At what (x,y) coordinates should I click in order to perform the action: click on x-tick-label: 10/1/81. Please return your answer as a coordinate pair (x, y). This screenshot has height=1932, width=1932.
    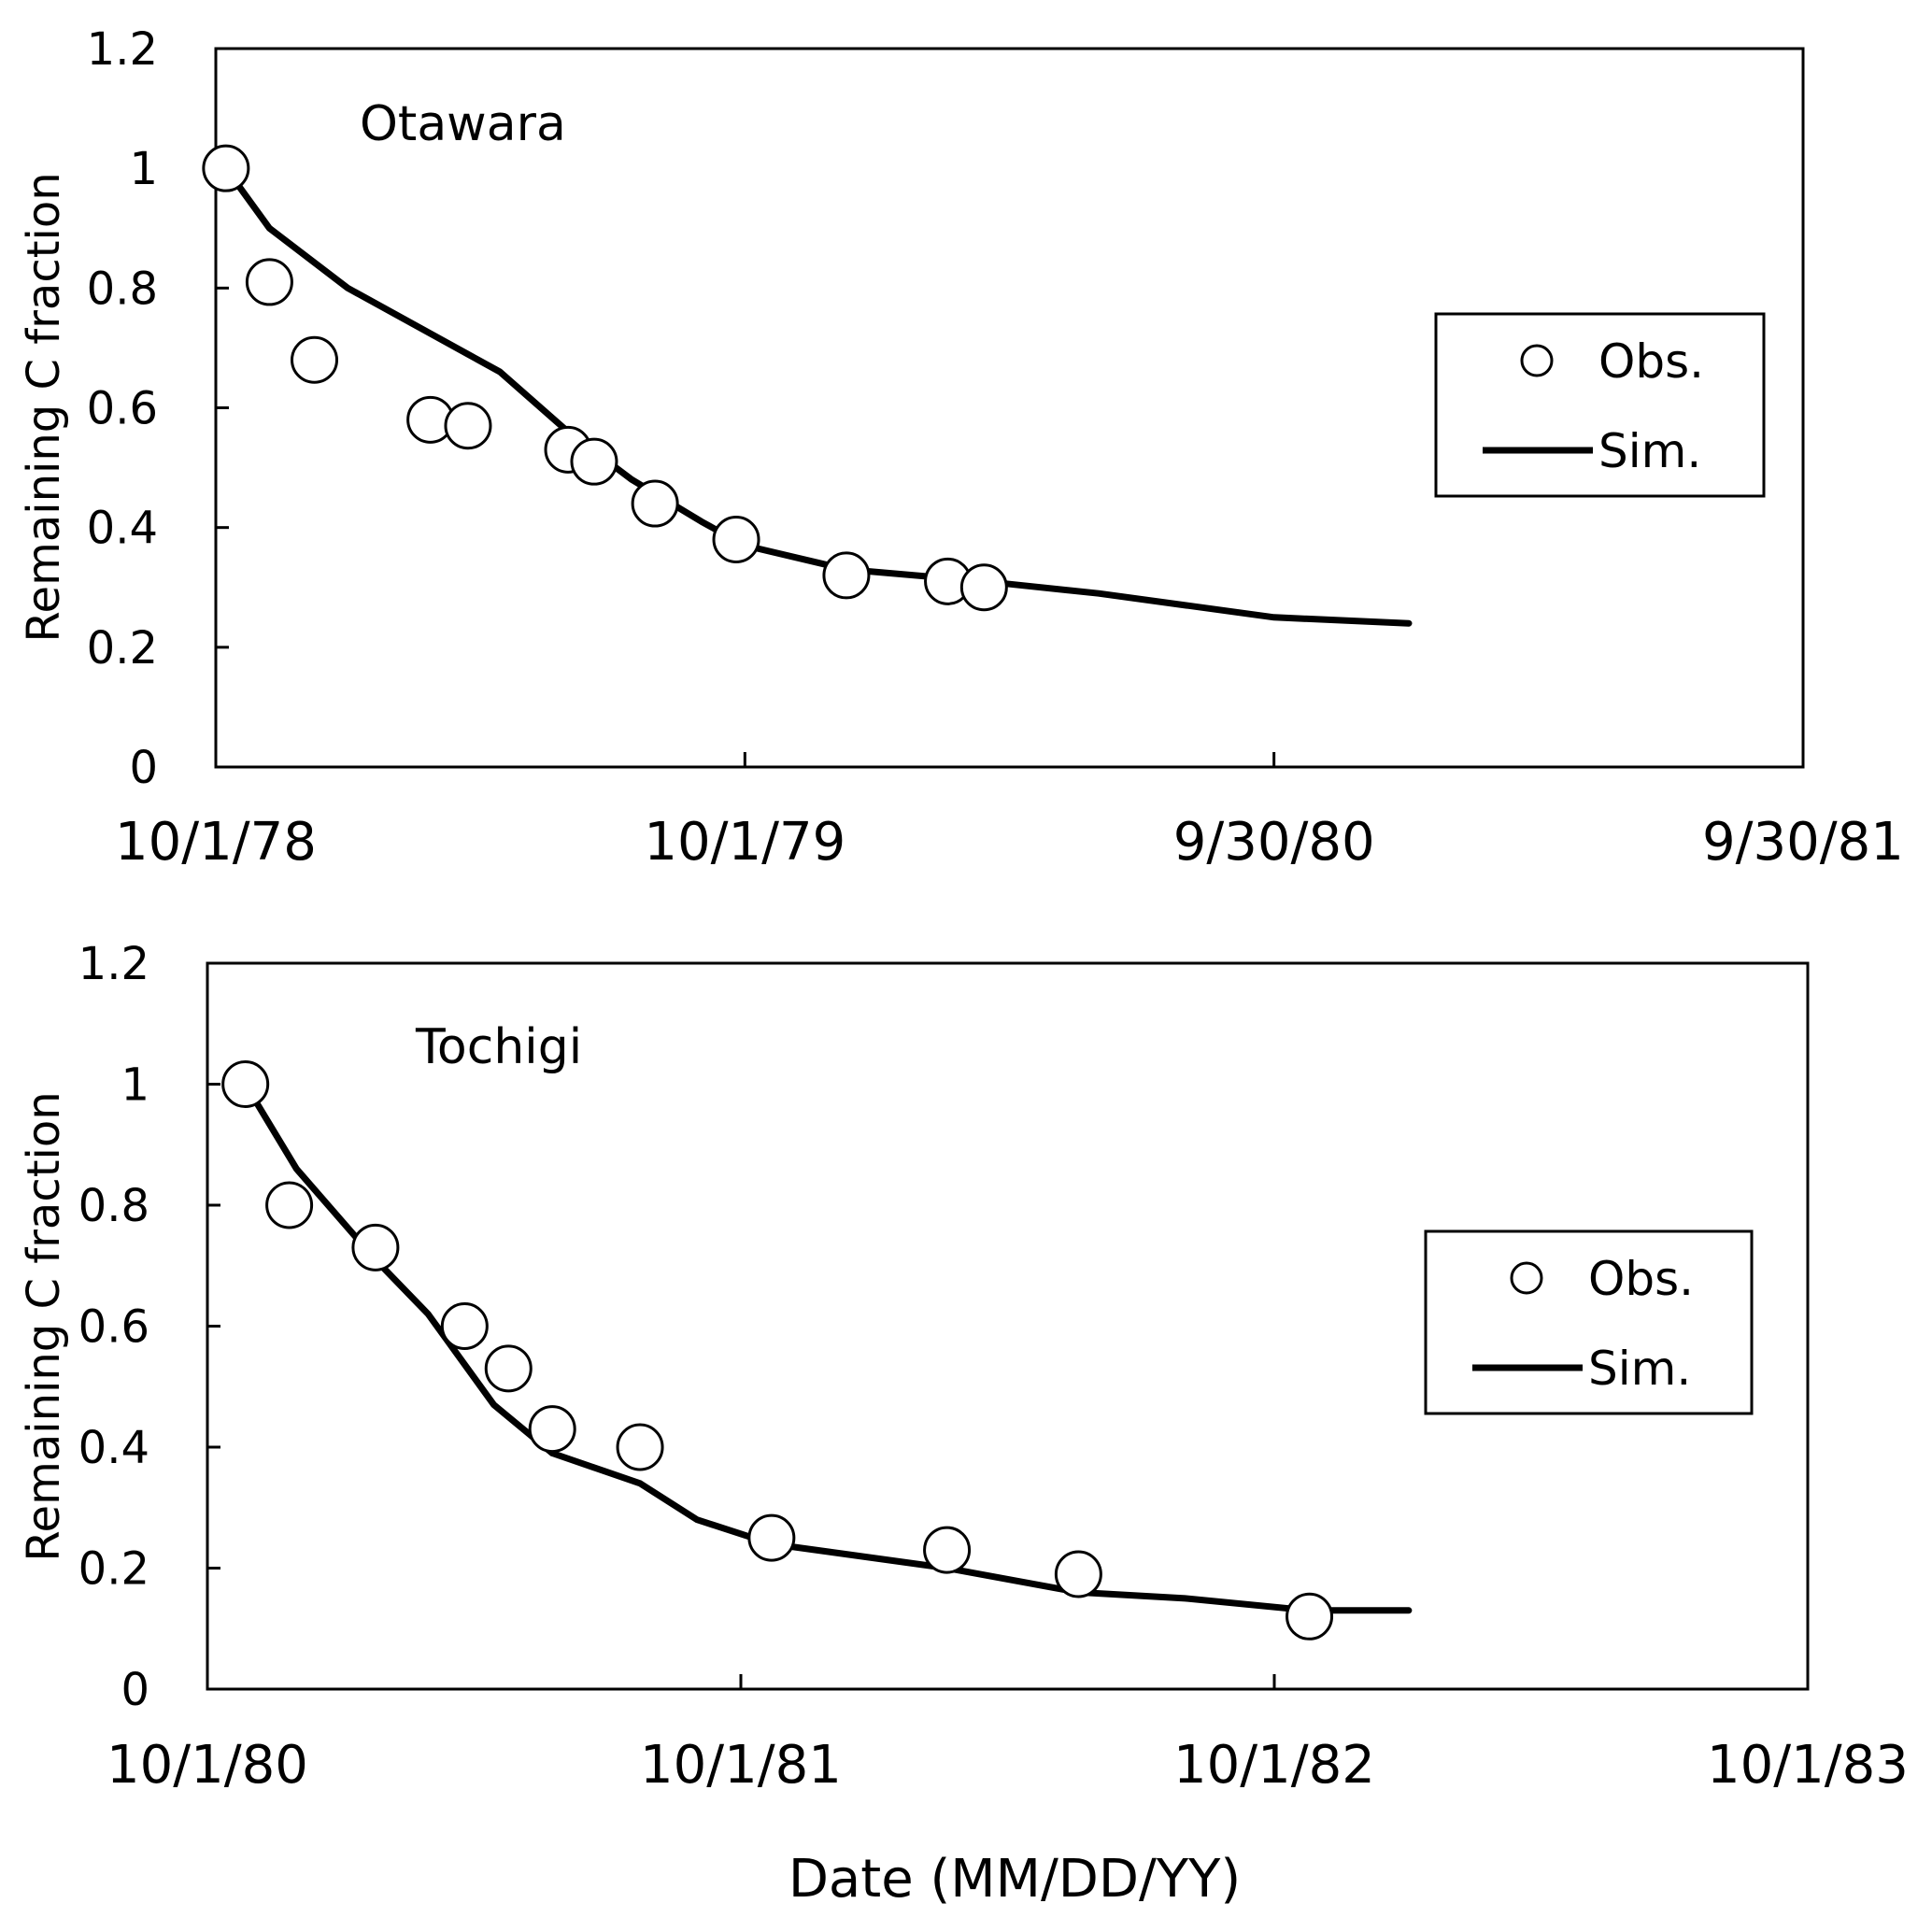
    Looking at the image, I should click on (741, 1766).